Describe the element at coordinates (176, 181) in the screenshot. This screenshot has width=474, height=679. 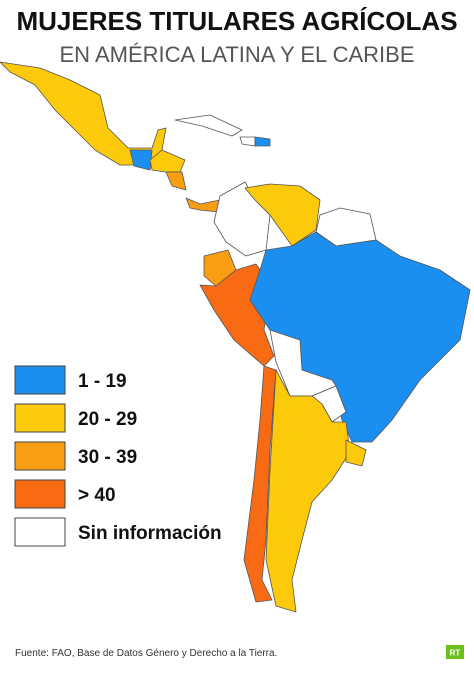
I see `costa-rica` at that location.